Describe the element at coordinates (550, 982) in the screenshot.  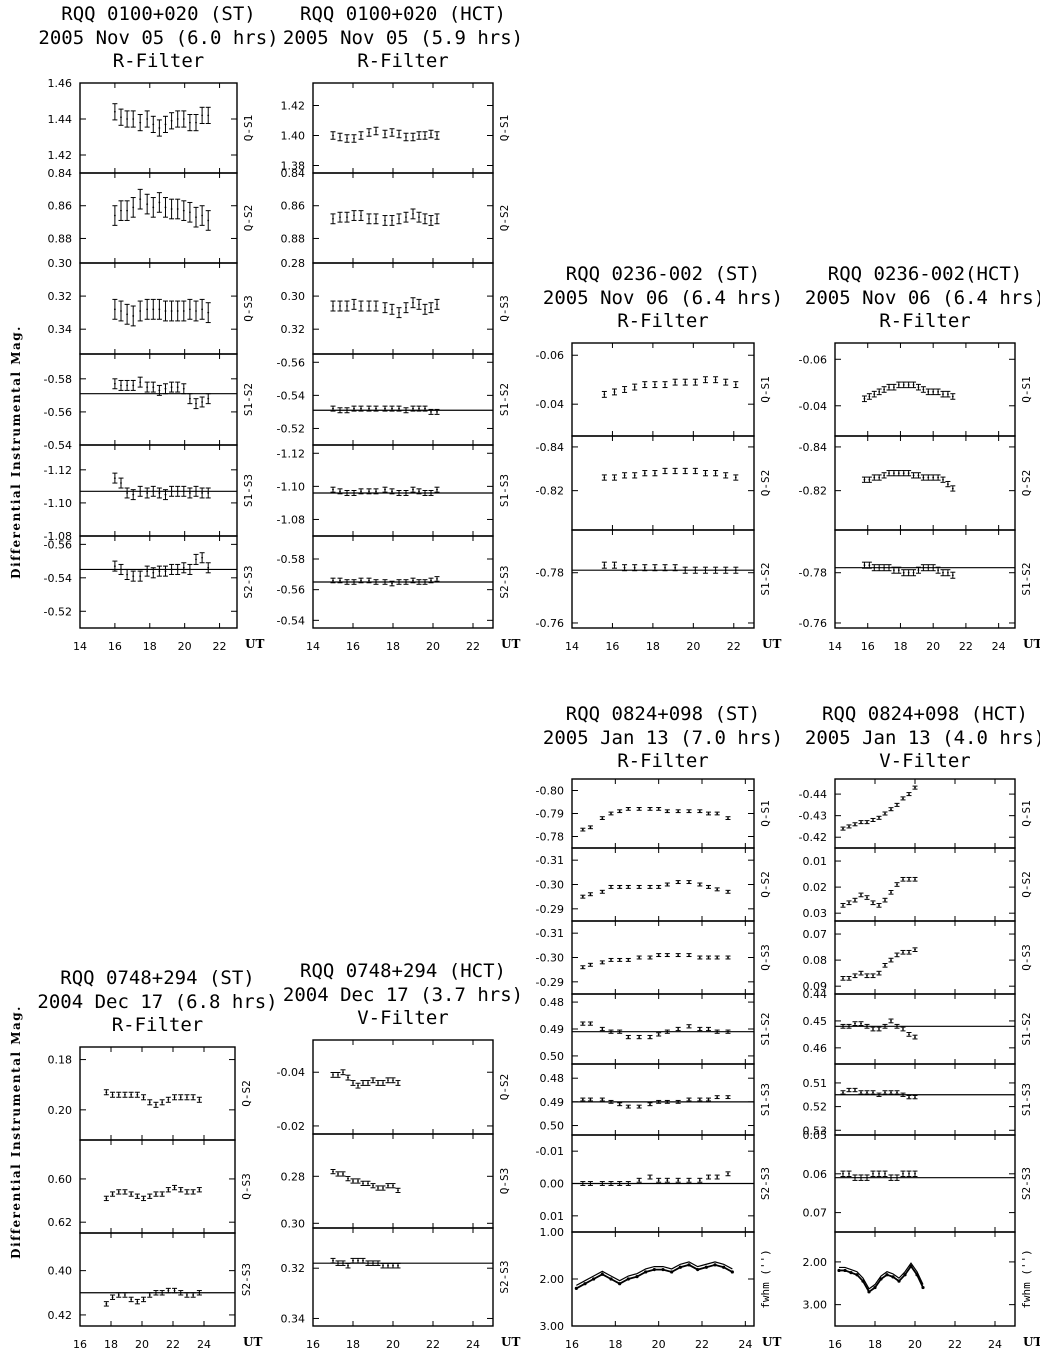
I see `y-tick-label: -0.29` at that location.